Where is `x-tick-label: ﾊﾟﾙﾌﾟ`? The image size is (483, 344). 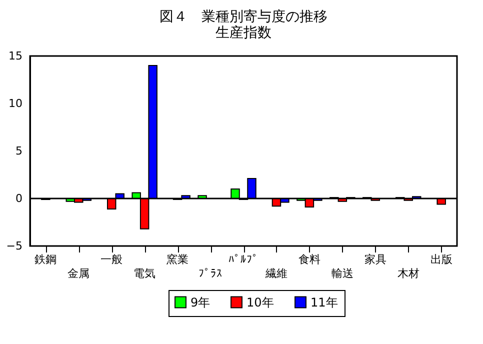
x-tick-label: ﾊﾟﾙﾌﾟ is located at coordinates (243, 259).